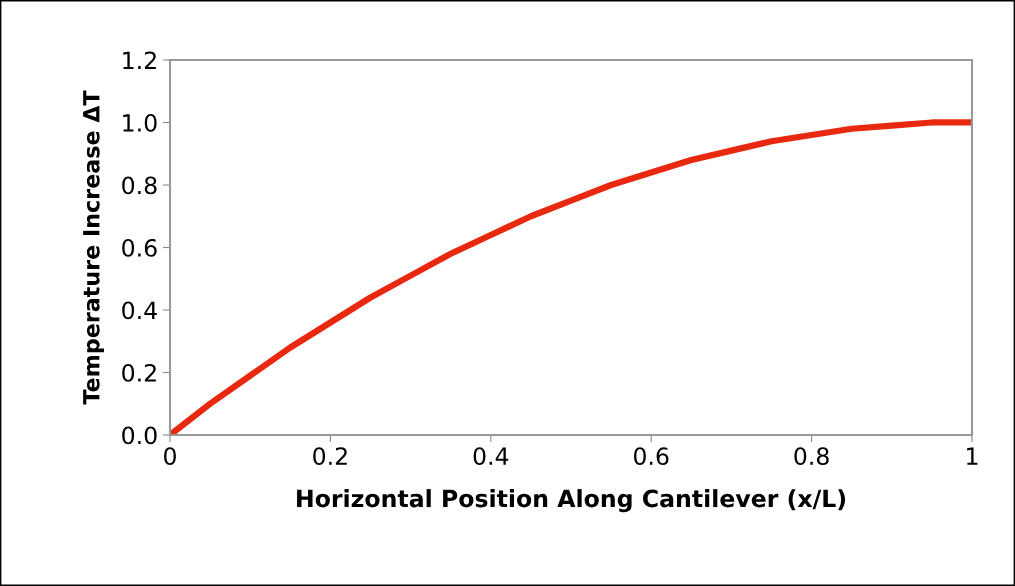 The width and height of the screenshot is (1015, 586). I want to click on y-tick-label: 0.8, so click(139, 185).